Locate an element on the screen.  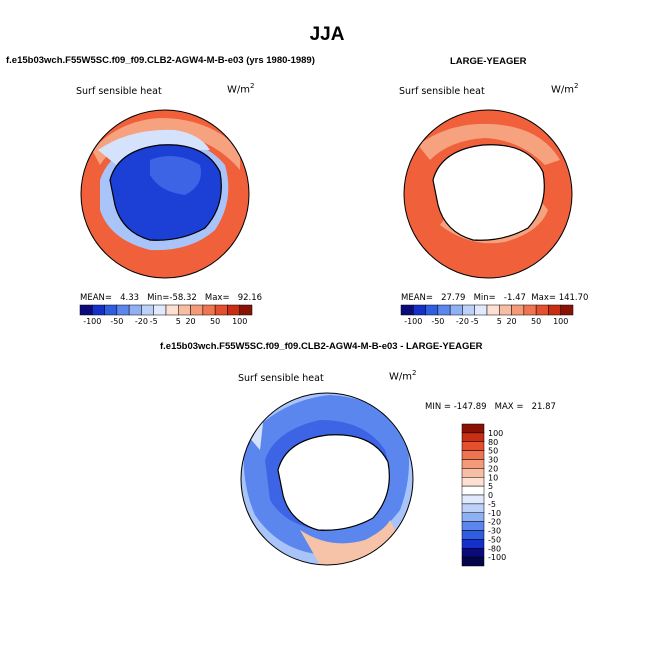
diff-stats: MIN = -147.89 MAX = 21.87 is located at coordinates (490, 407).